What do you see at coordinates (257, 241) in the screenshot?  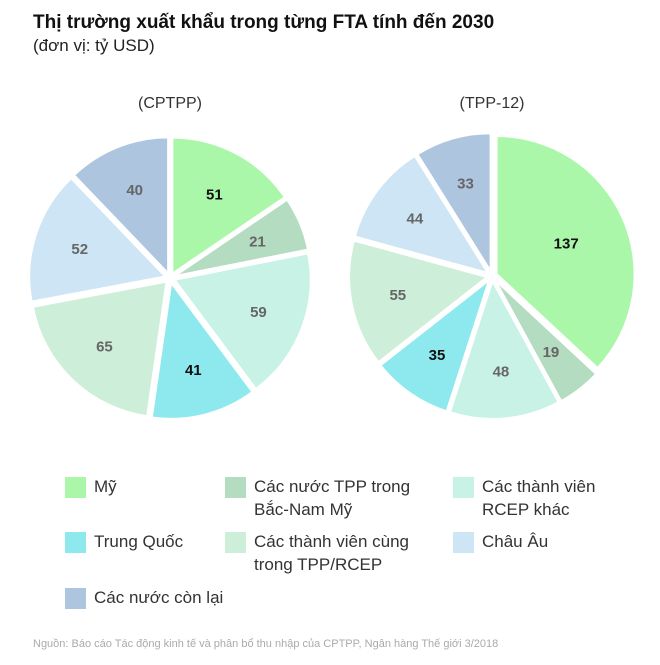 I see `slice-data-label: 21` at bounding box center [257, 241].